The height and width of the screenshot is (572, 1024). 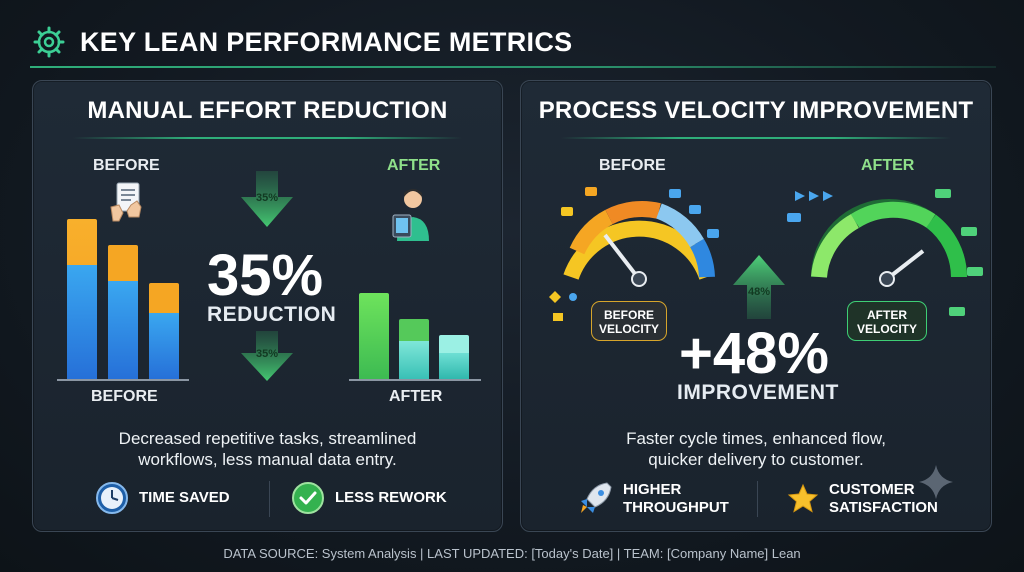 I want to click on velocity-after-label: AFTER, so click(x=888, y=165).